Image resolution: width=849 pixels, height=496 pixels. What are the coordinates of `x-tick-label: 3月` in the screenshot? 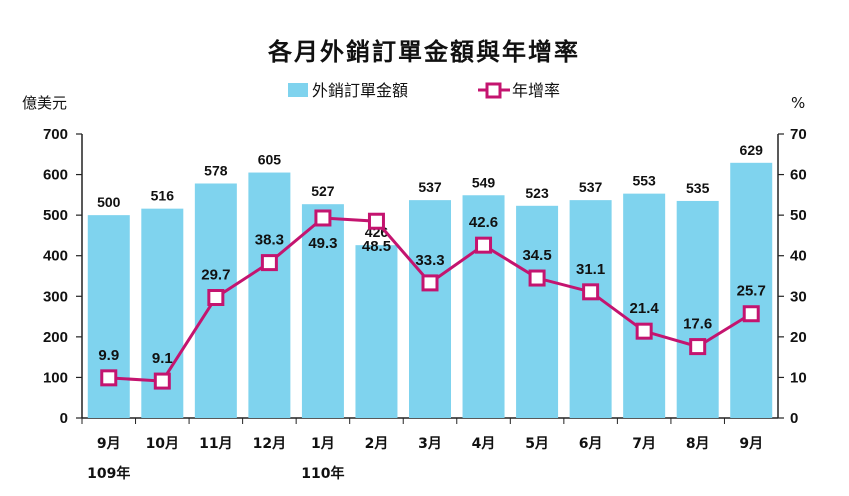 It's located at (430, 444).